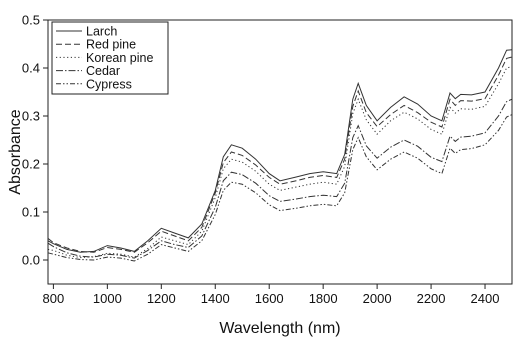 The height and width of the screenshot is (339, 515). I want to click on legend-label: Cypress, so click(109, 84).